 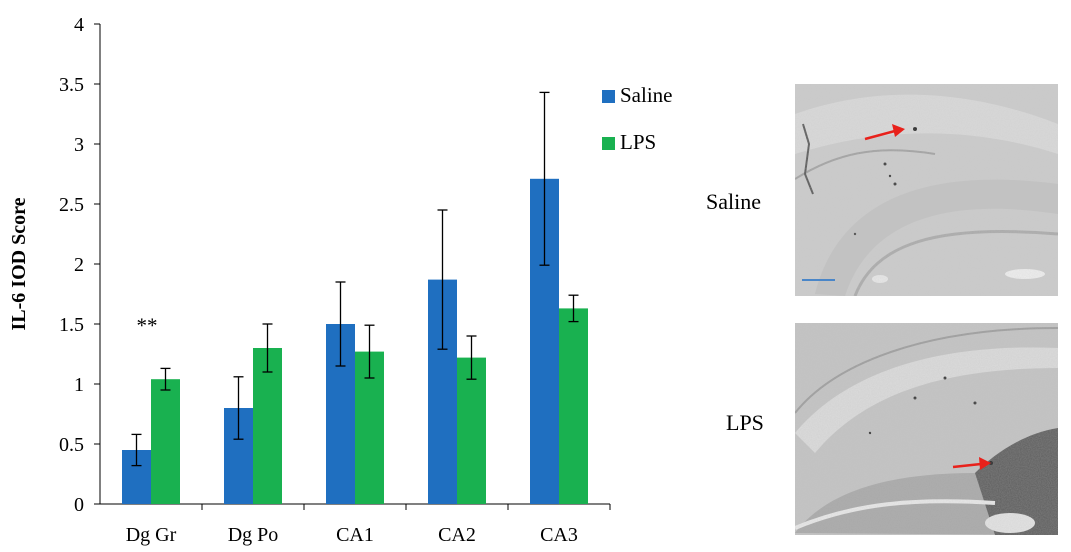 What do you see at coordinates (71, 325) in the screenshot?
I see `y-tick-label: 1.5` at bounding box center [71, 325].